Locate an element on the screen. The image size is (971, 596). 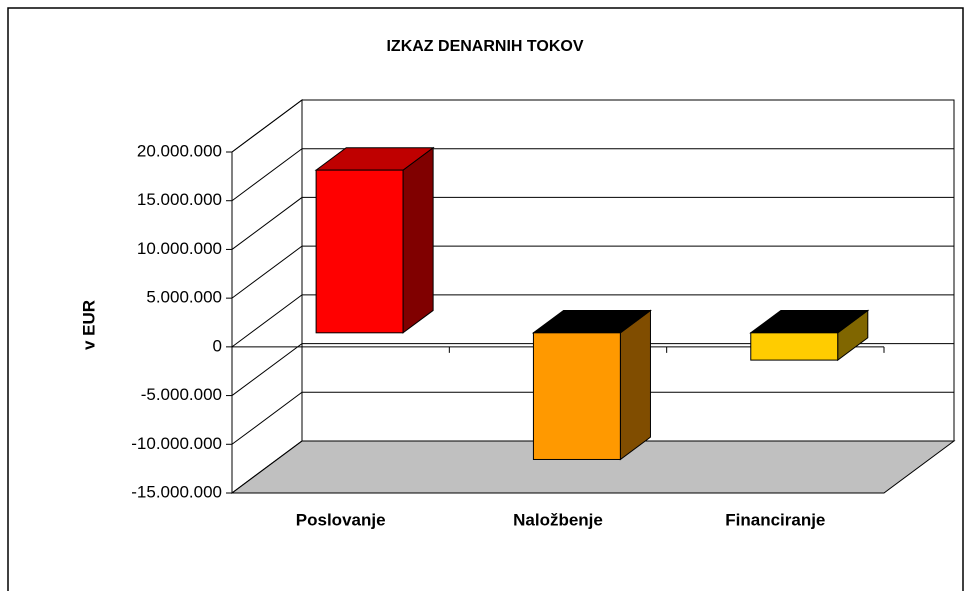
y-tick-label: 20.000.000 is located at coordinates (179, 150).